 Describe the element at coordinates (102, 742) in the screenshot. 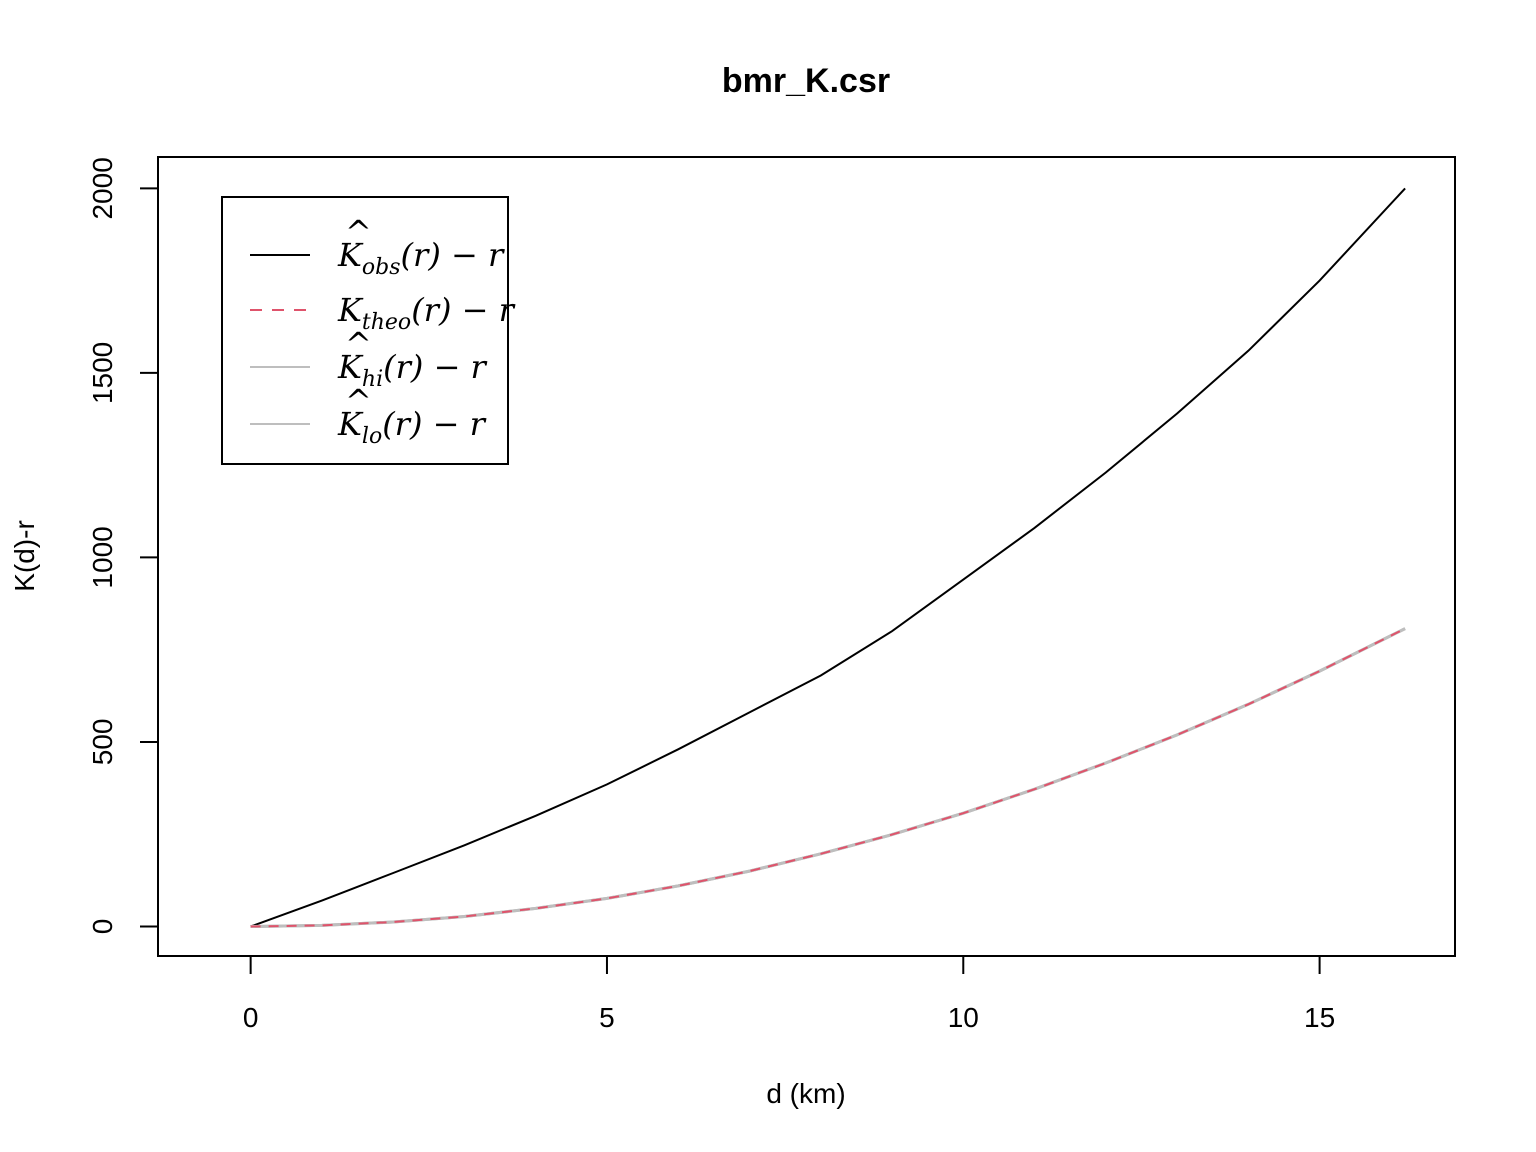

I see `y-tick-label: 500` at that location.